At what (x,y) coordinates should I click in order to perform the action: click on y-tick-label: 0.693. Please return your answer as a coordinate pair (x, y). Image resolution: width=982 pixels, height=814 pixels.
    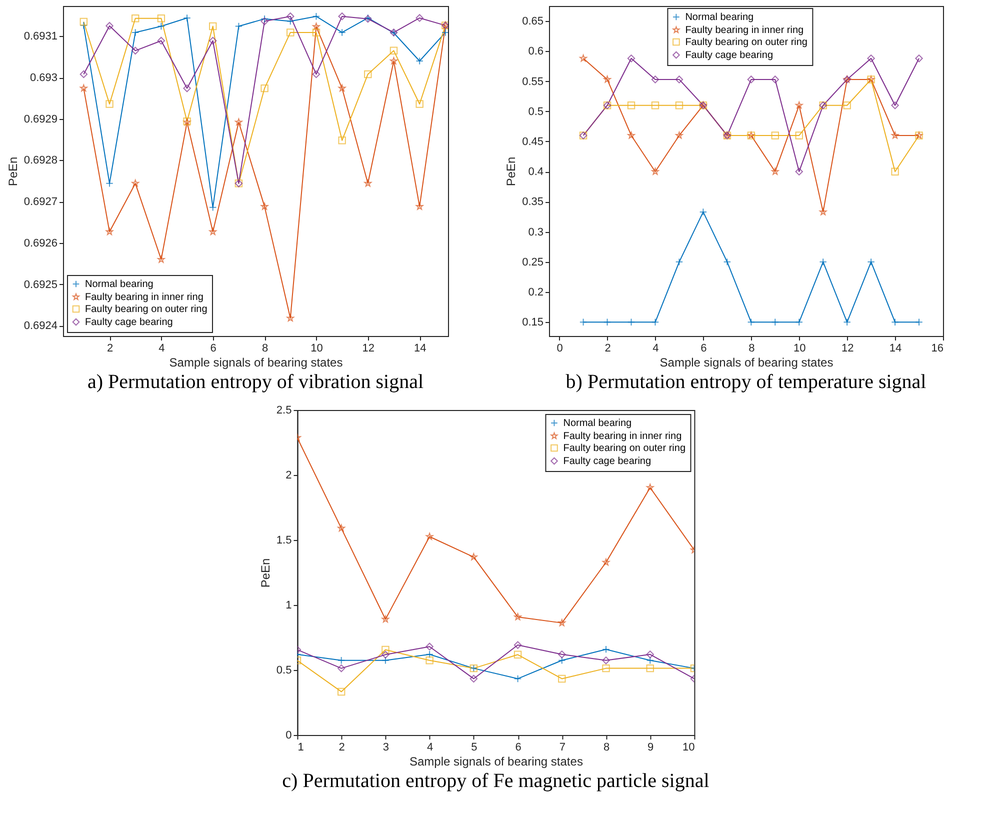
    Looking at the image, I should click on (44, 78).